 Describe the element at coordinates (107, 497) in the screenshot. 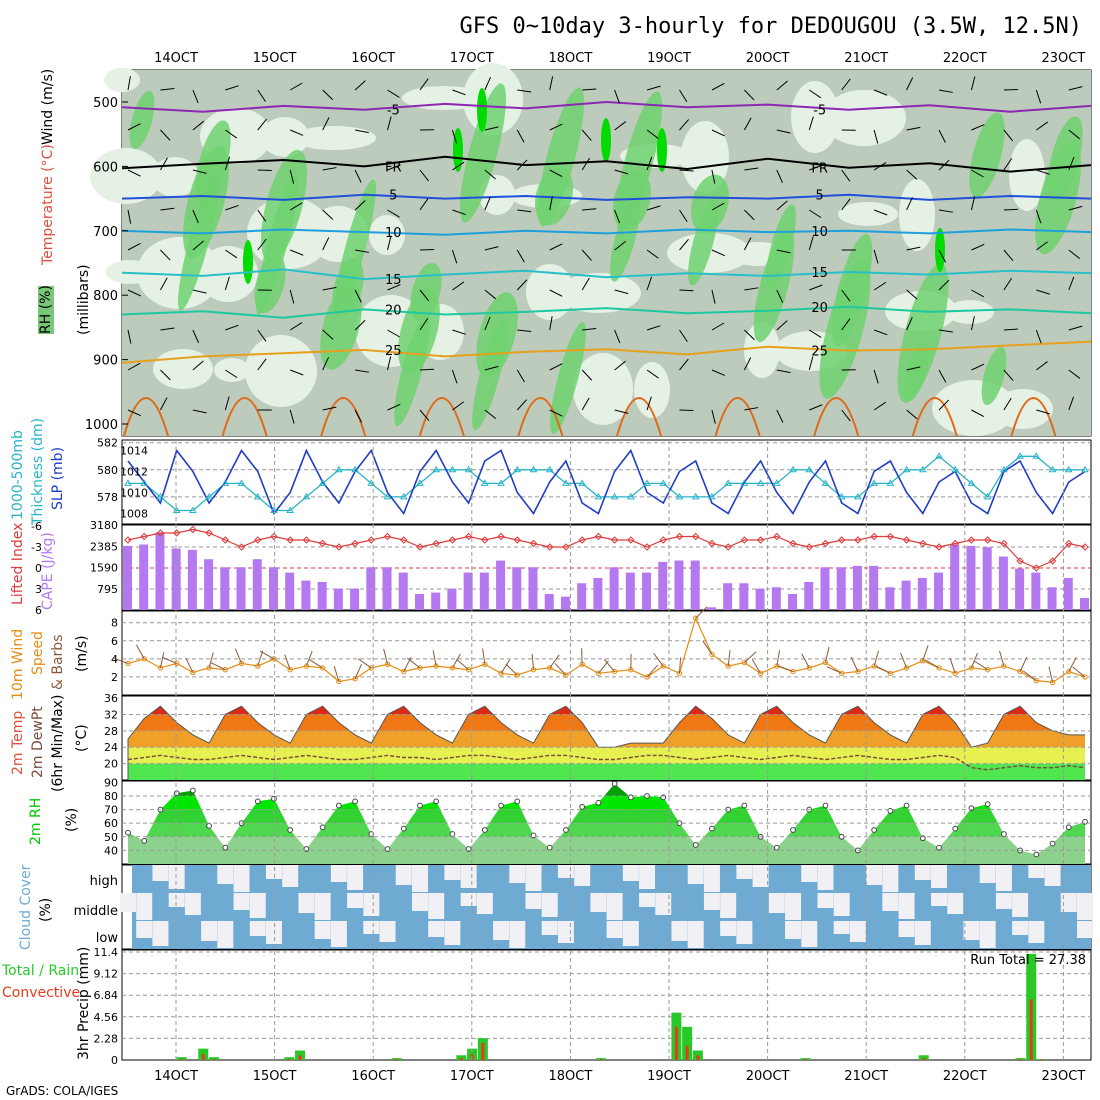

I see `thickness-tick-label: 578` at that location.